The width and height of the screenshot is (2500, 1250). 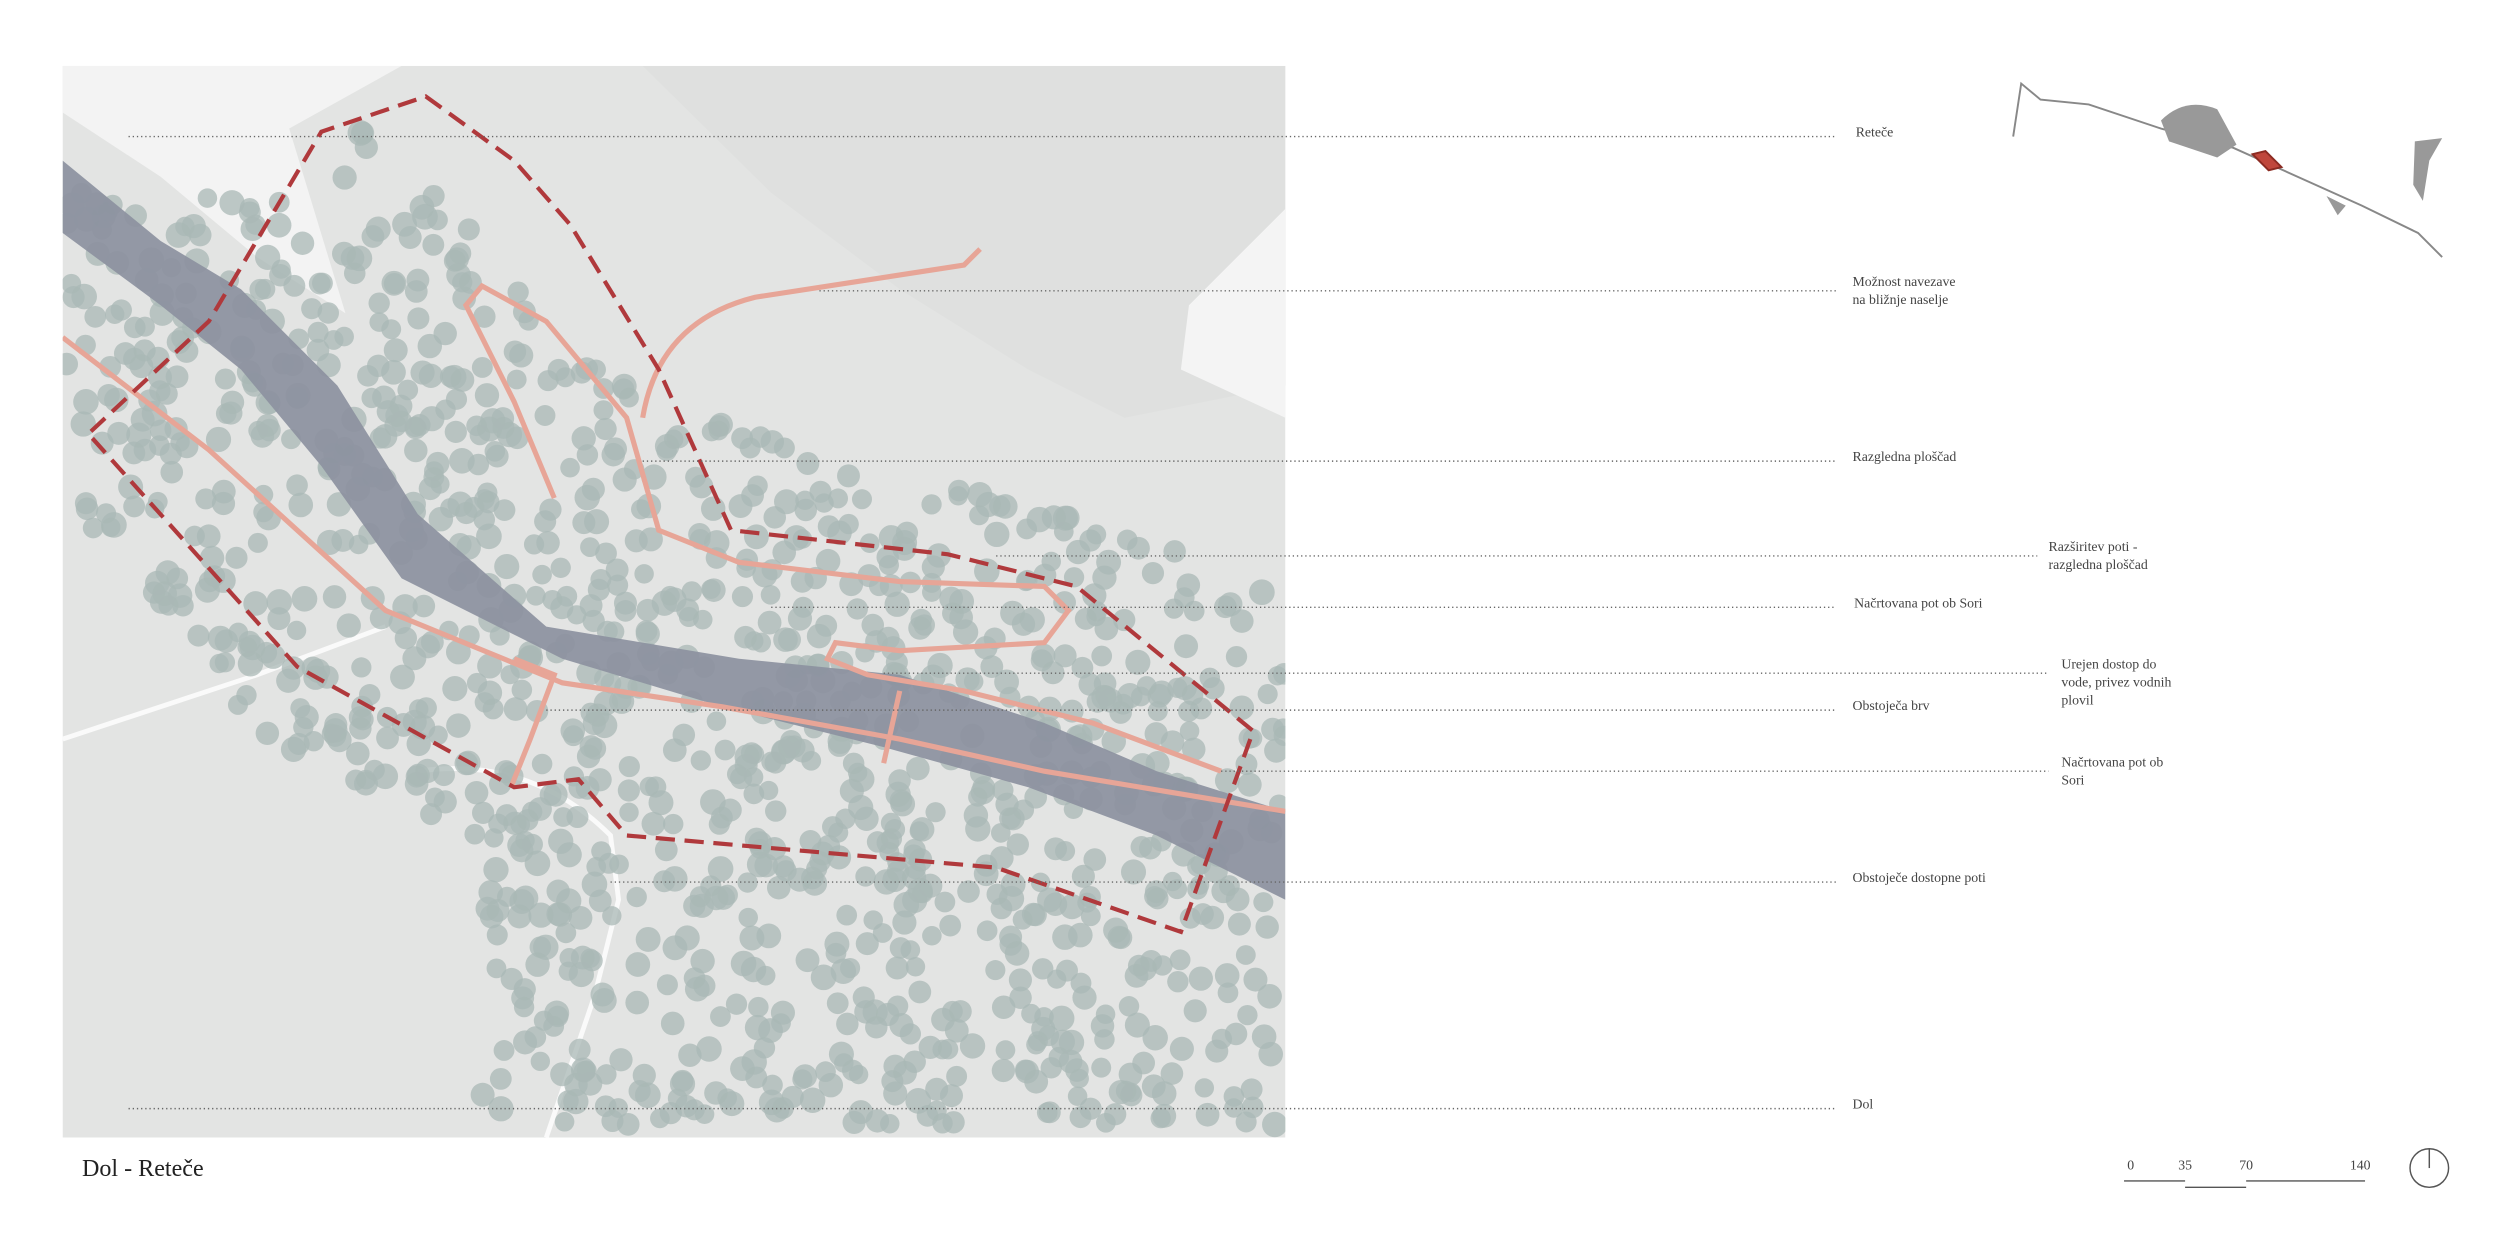 What do you see at coordinates (1891, 705) in the screenshot?
I see `annotation-label: Obstoječa brv` at bounding box center [1891, 705].